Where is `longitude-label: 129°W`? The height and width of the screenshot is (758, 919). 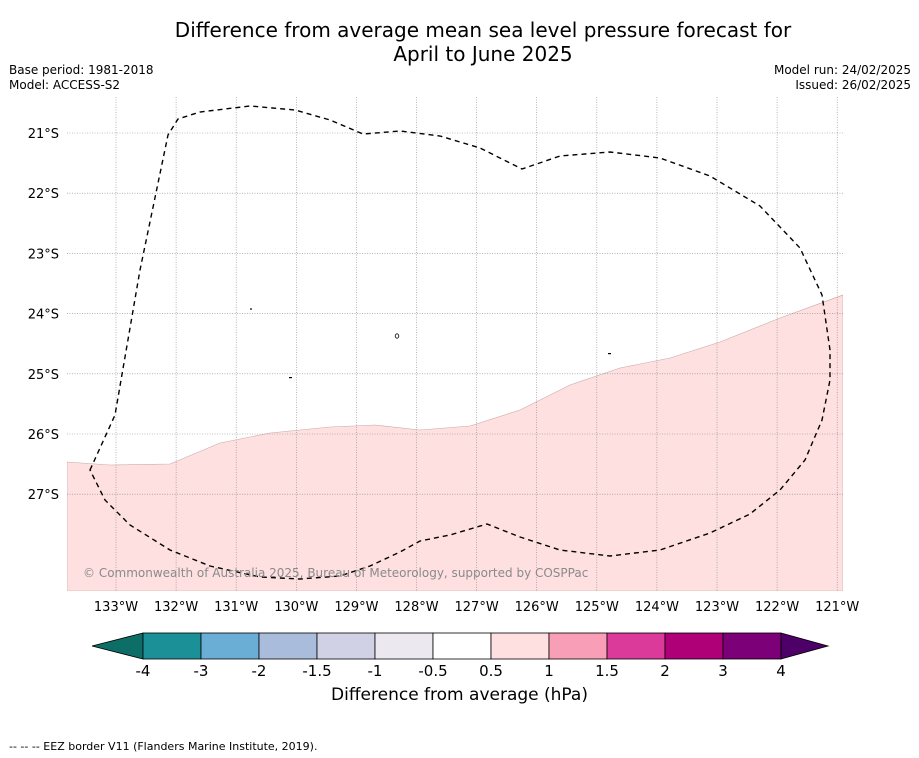 longitude-label: 129°W is located at coordinates (356, 607).